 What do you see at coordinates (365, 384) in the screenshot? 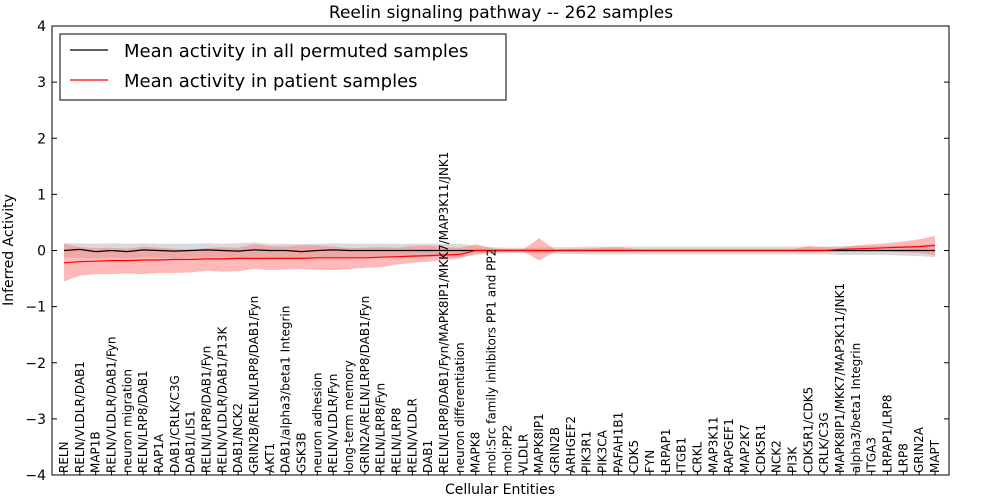
I see `xtick-label: GRIN2A/RELN/LRP8/DAB1/Fyn` at bounding box center [365, 384].